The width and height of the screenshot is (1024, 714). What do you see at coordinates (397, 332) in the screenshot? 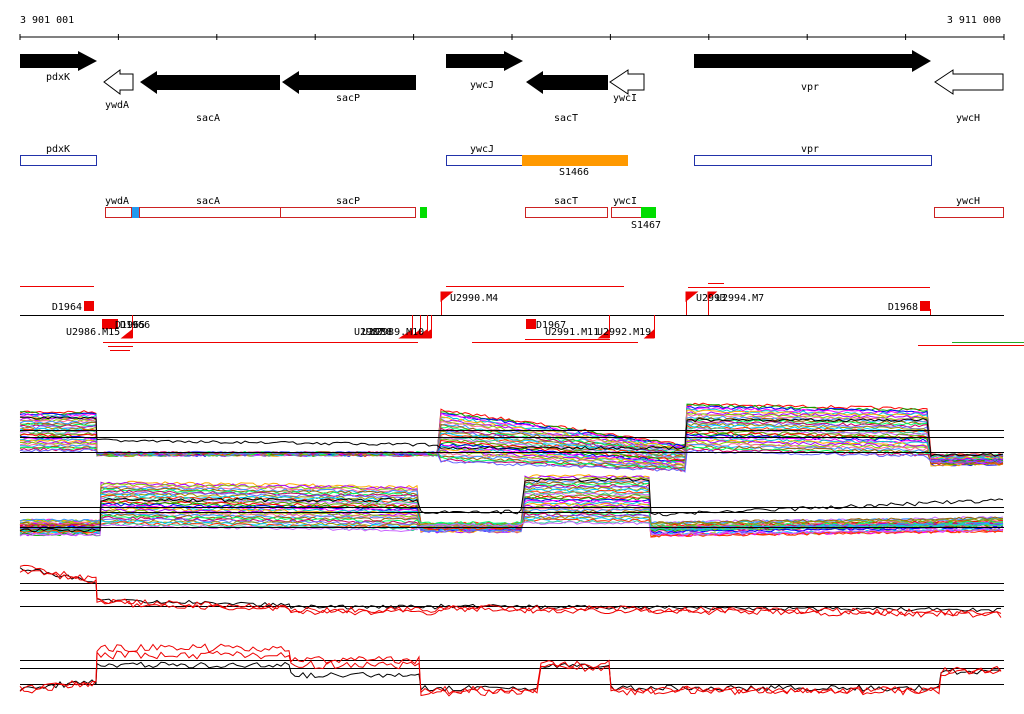
I see `tss-label: U2989.M10` at bounding box center [397, 332].